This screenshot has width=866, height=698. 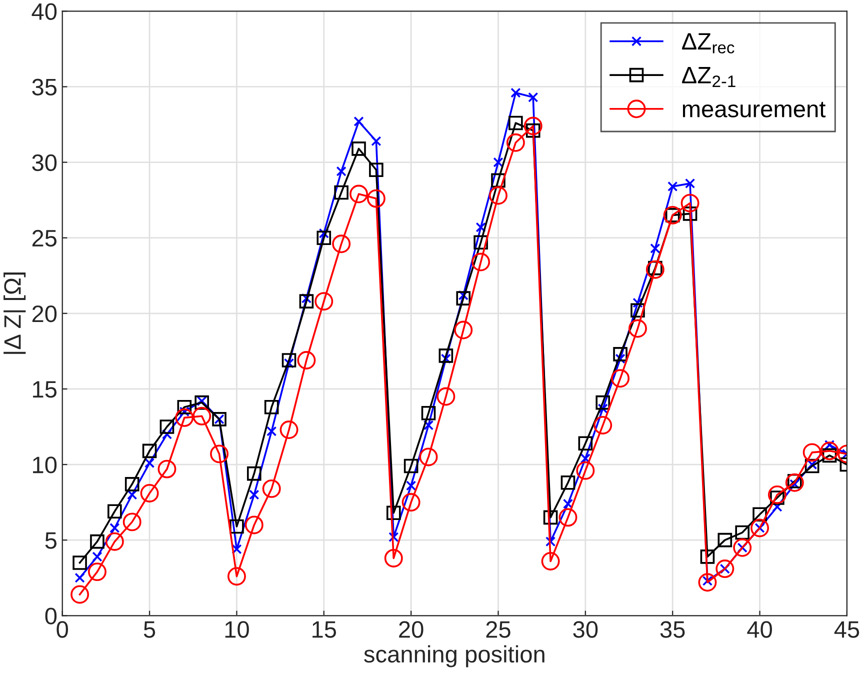 I want to click on legend-label: ΔZ$_{rec}$, so click(x=708, y=43).